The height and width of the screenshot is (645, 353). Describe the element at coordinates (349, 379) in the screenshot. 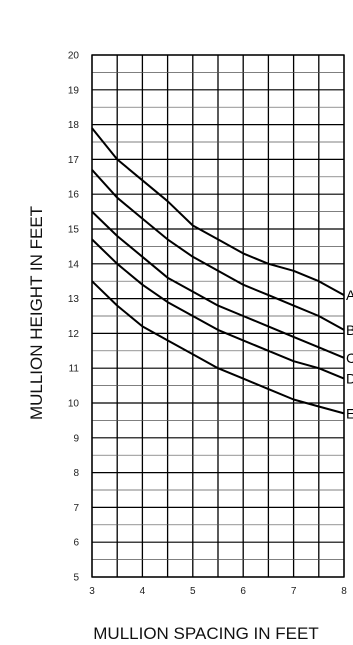

I see `series-label-d: D` at that location.